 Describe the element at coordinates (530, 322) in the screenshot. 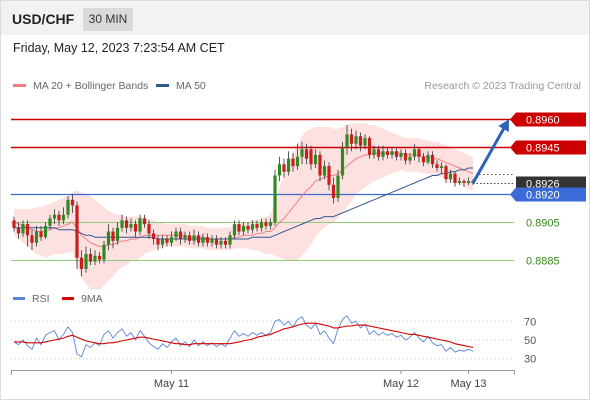

I see `rsi-tick-label: 70` at that location.